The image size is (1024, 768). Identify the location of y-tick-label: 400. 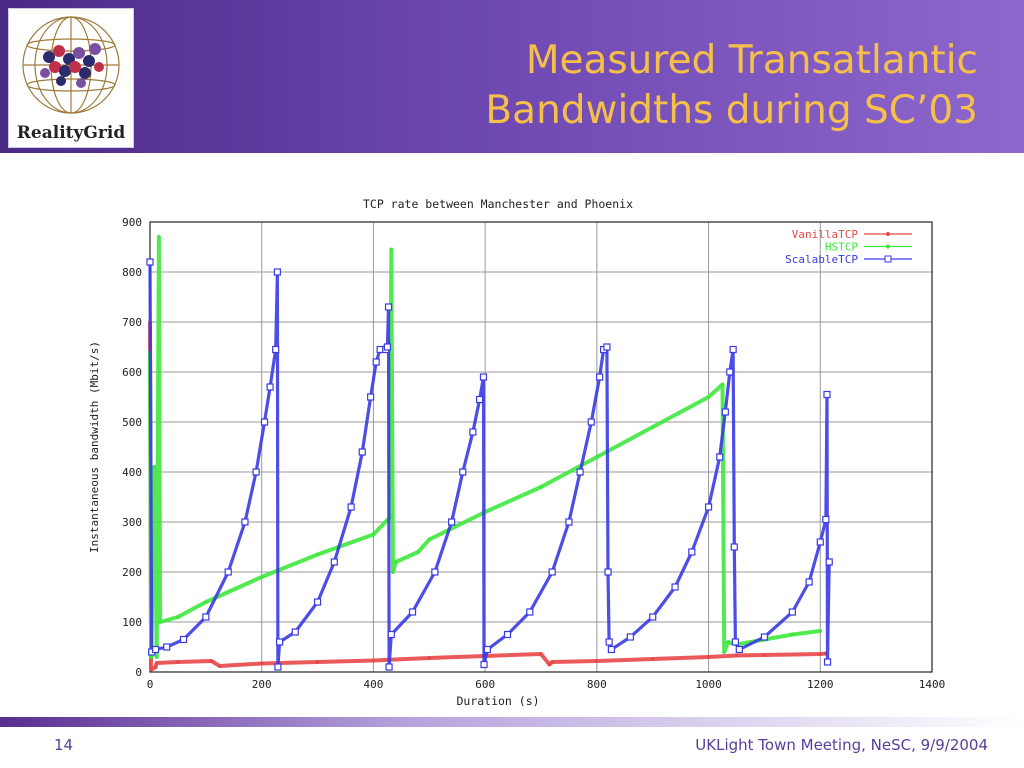
(132, 472).